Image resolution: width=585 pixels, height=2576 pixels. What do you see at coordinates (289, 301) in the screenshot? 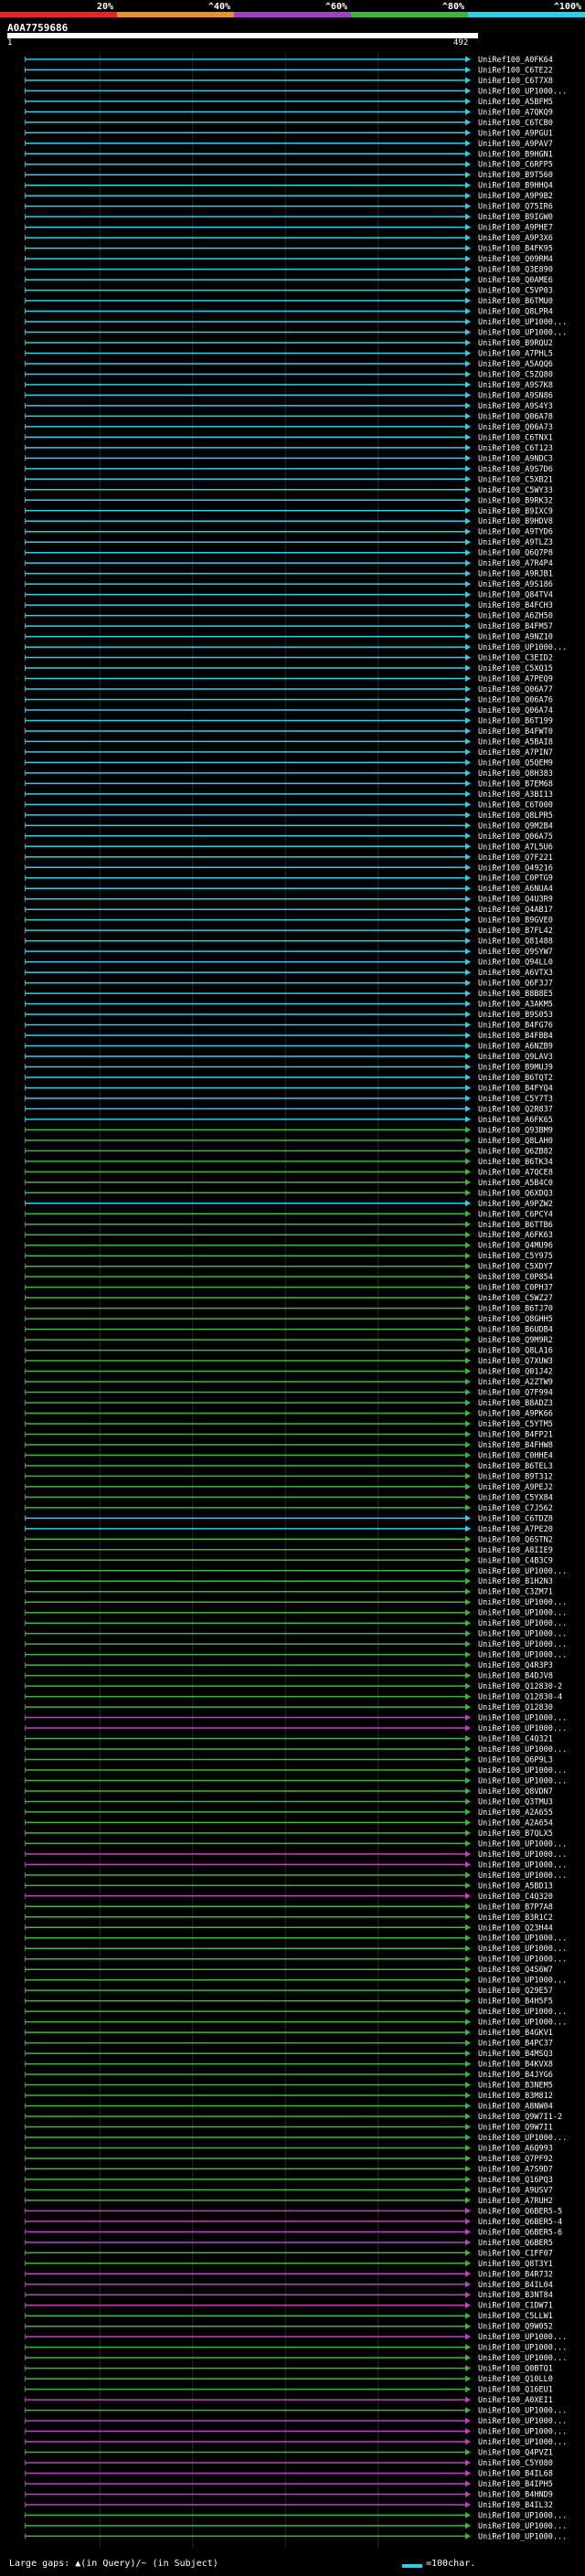
I see `hit-row: UniRef100_B6TMU0` at bounding box center [289, 301].